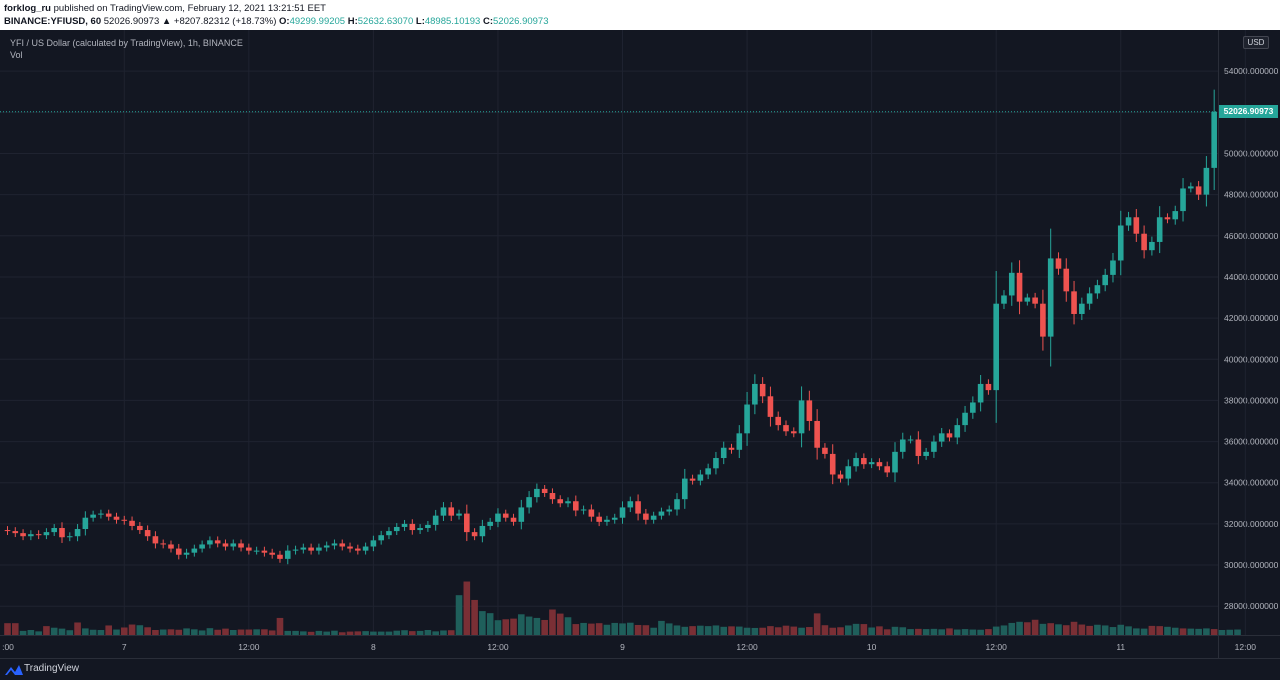 The image size is (1280, 680). Describe the element at coordinates (14, 669) in the screenshot. I see `tradingview-logo-icon` at that location.